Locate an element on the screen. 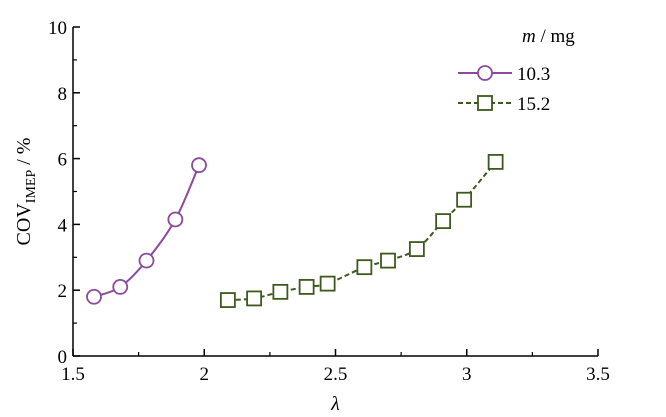 The width and height of the screenshot is (666, 417). x-tick-label-4: 3.5 is located at coordinates (598, 374).